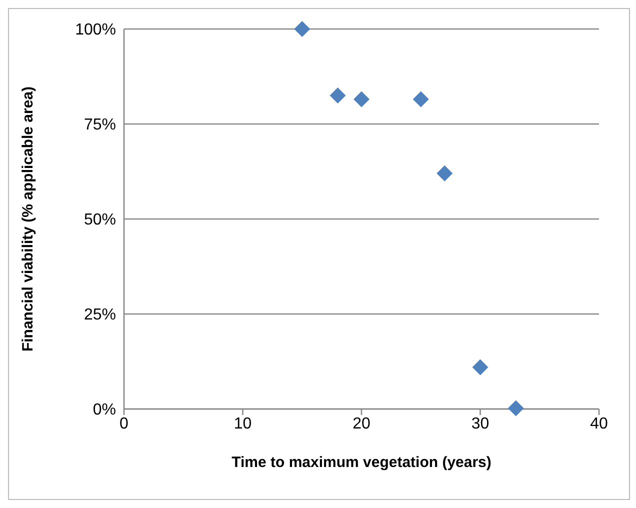 The width and height of the screenshot is (636, 508). Describe the element at coordinates (599, 423) in the screenshot. I see `x-tick-label: 40` at that location.